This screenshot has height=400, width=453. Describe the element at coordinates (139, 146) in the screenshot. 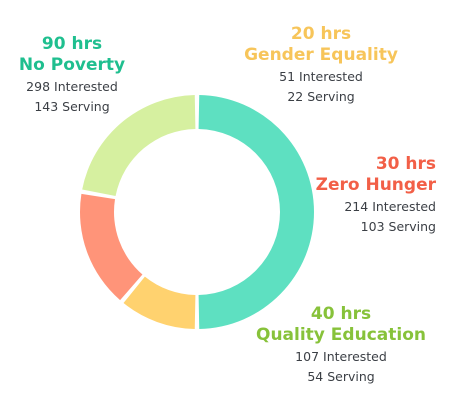

I see `donut-slice-quality-education` at that location.